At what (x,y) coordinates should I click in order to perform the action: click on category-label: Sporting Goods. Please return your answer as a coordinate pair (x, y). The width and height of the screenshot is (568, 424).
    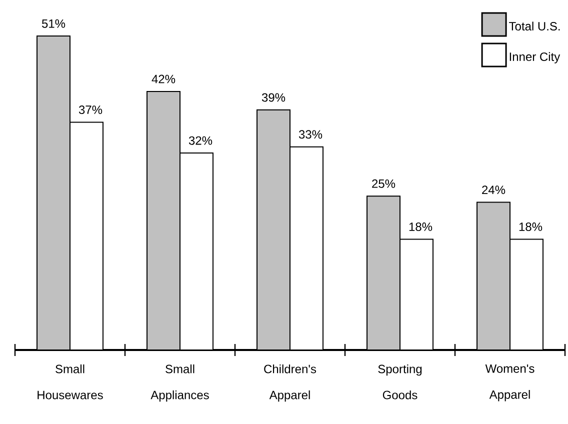
    Looking at the image, I should click on (400, 382).